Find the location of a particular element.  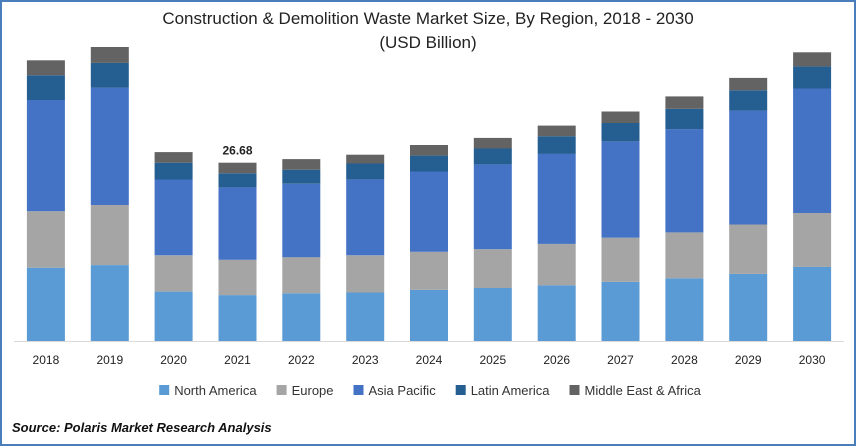

bar-2020-asia-pacific is located at coordinates (173, 217).